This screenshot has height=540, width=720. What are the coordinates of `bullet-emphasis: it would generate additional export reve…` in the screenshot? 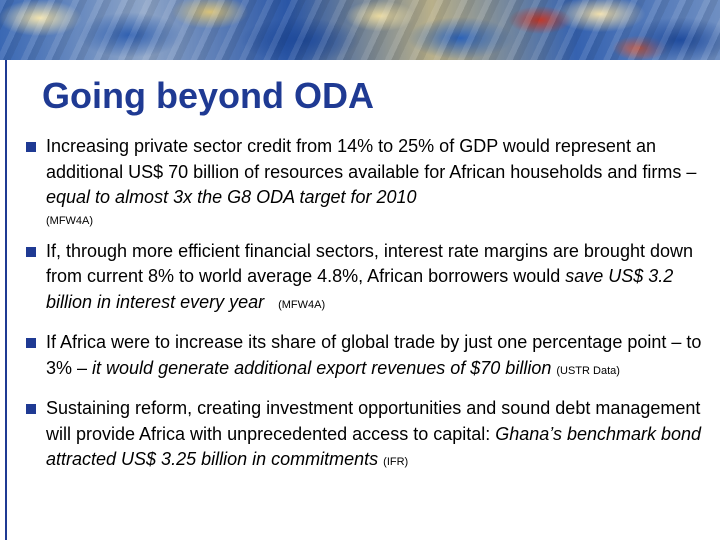 It's located at (322, 367).